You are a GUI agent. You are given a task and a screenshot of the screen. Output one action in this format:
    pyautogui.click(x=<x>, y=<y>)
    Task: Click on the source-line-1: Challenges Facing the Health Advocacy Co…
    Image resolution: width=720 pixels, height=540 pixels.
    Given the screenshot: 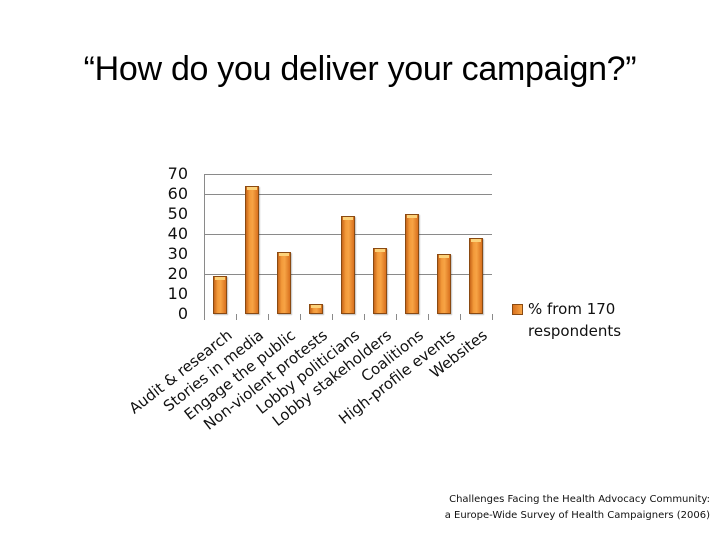 What is the action you would take?
    pyautogui.click(x=579, y=499)
    